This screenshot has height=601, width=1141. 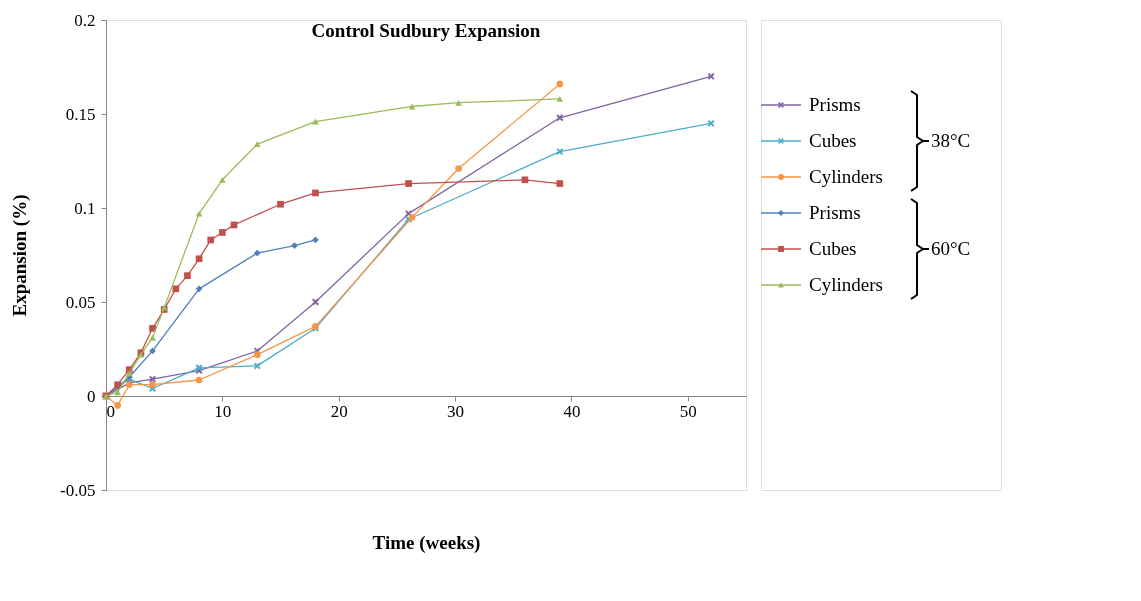 What do you see at coordinates (91, 396) in the screenshot?
I see `y-tick-label: 0` at bounding box center [91, 396].